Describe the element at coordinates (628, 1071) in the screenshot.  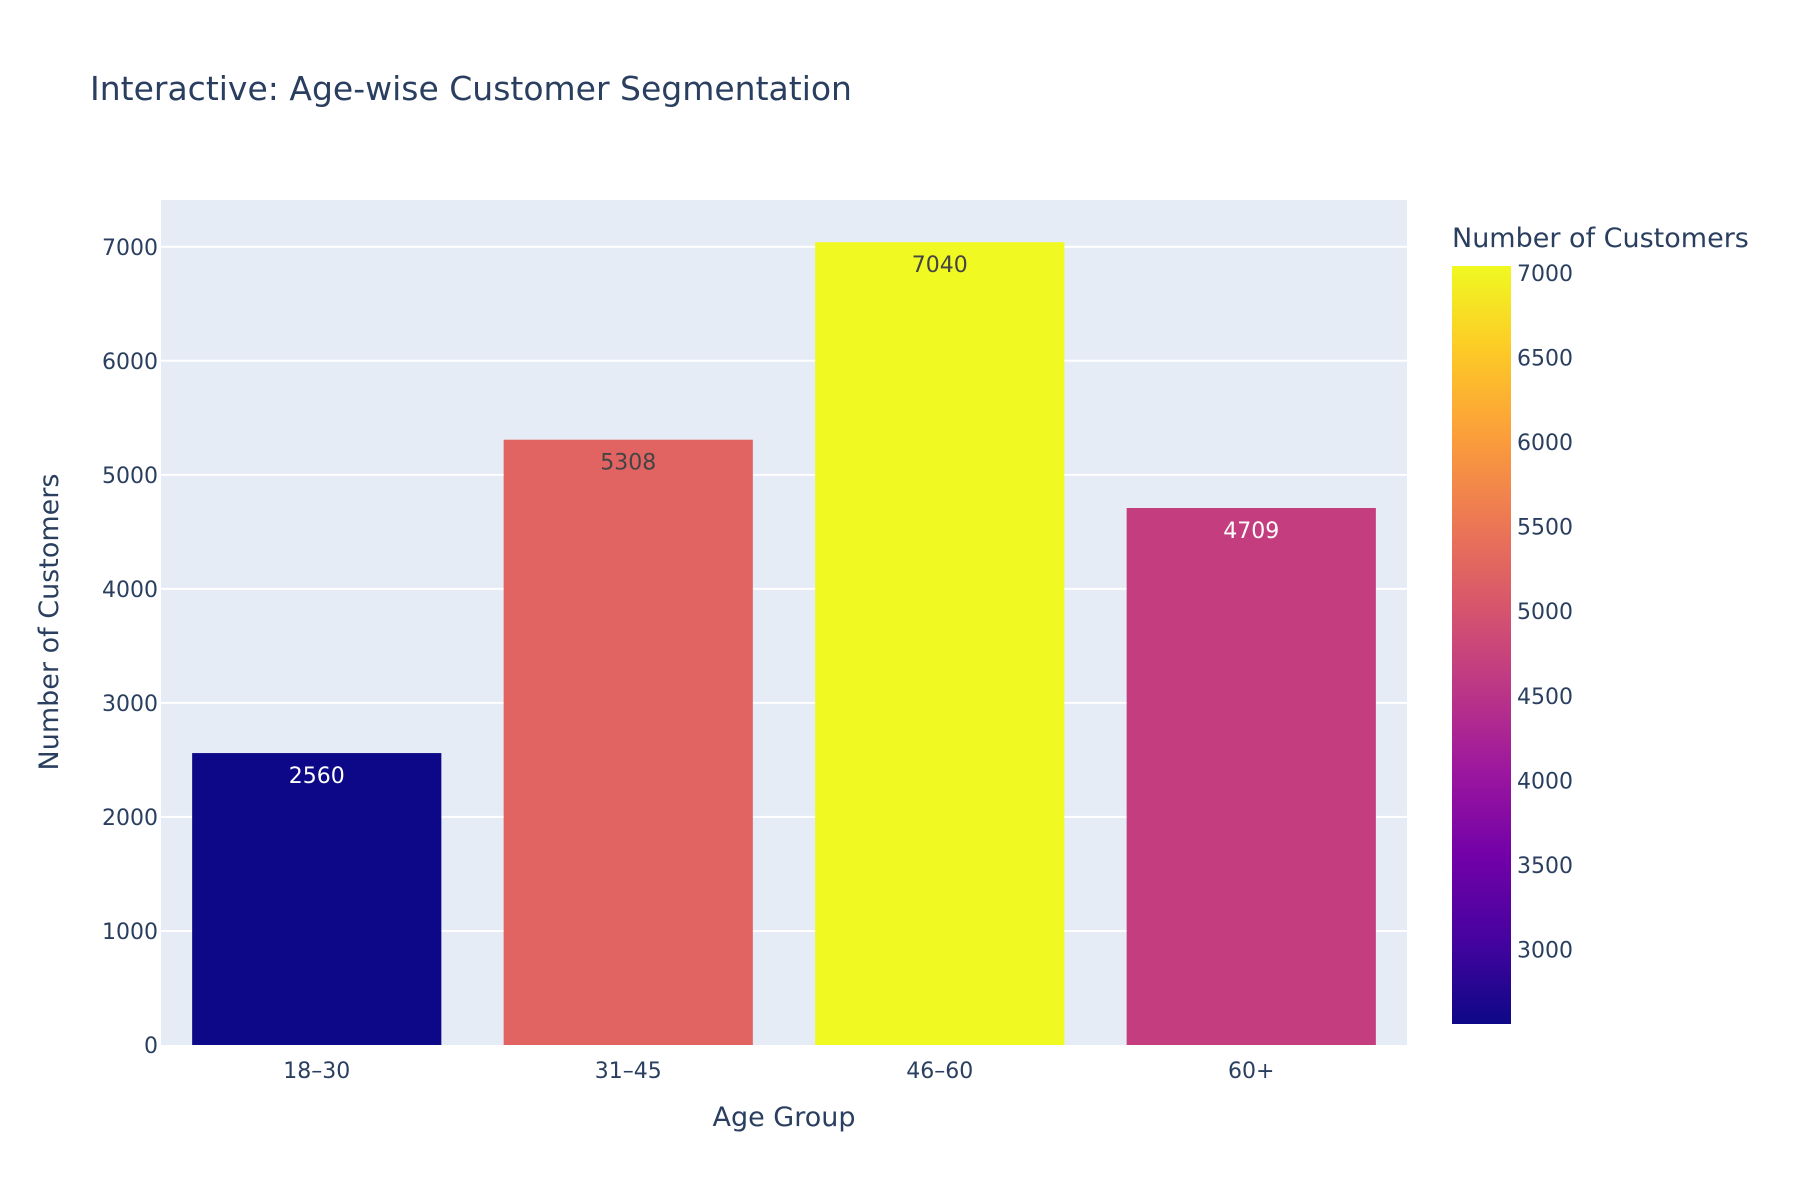
I see `x-tick-label: 31–45` at that location.